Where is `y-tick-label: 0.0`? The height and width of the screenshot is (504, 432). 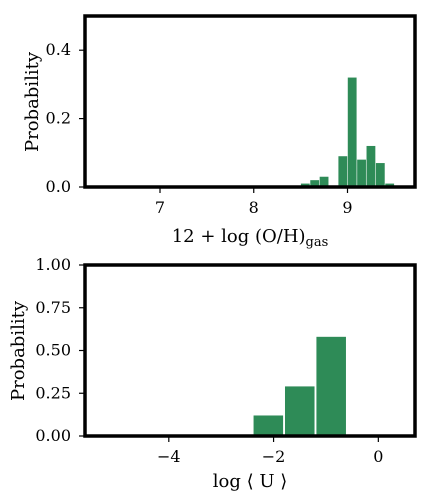 y-tick-label: 0.0 is located at coordinates (58, 186).